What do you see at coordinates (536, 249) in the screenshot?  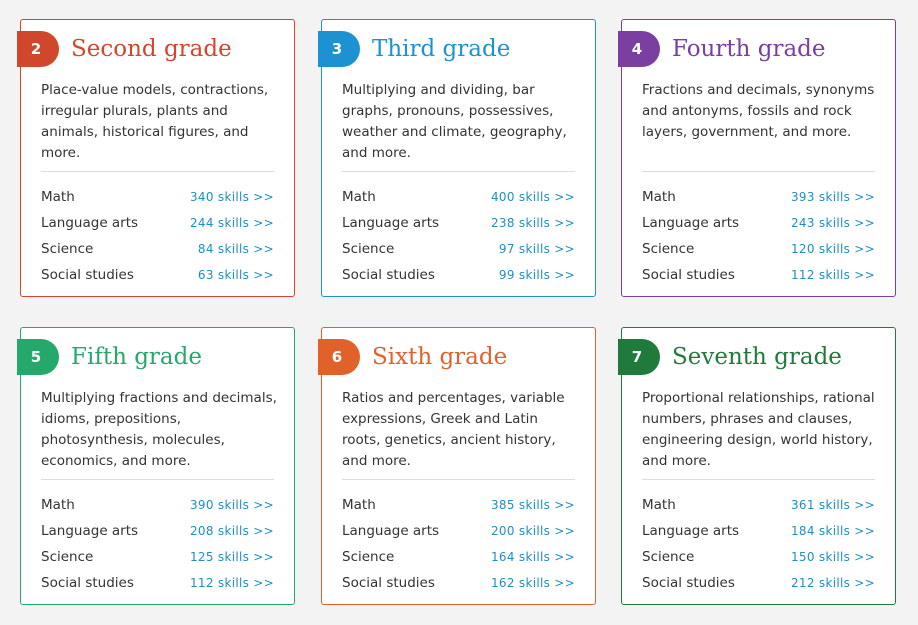 I see `skills-link: 97 skills >>` at bounding box center [536, 249].